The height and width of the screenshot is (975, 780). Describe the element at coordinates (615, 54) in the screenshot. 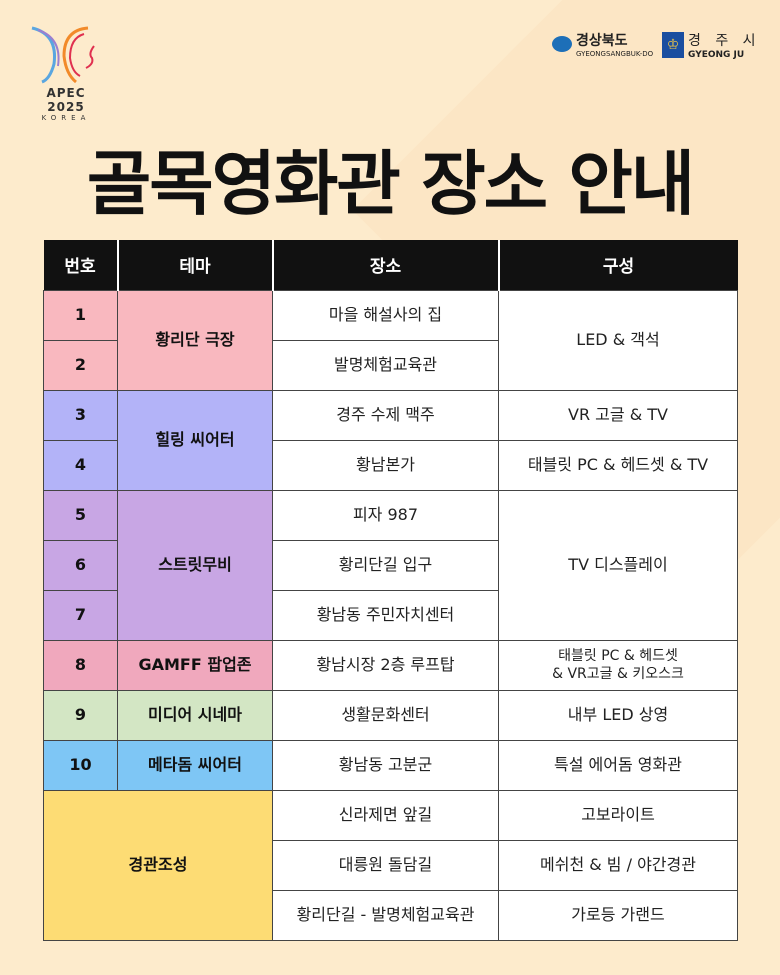

I see `gyeongbuk-en: GYEONGSANGBUK-DO` at that location.